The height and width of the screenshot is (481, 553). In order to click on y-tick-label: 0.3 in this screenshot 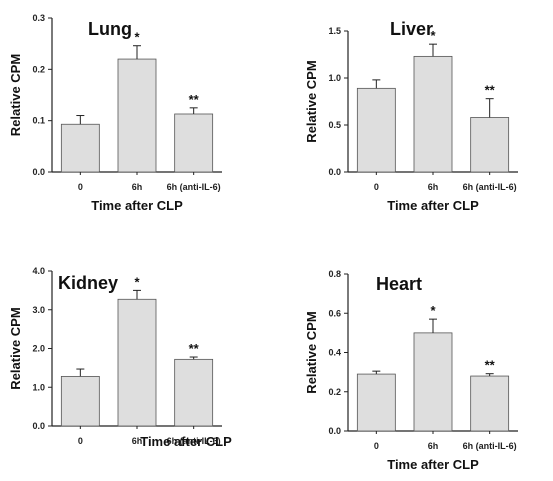, I will do `click(38, 18)`.